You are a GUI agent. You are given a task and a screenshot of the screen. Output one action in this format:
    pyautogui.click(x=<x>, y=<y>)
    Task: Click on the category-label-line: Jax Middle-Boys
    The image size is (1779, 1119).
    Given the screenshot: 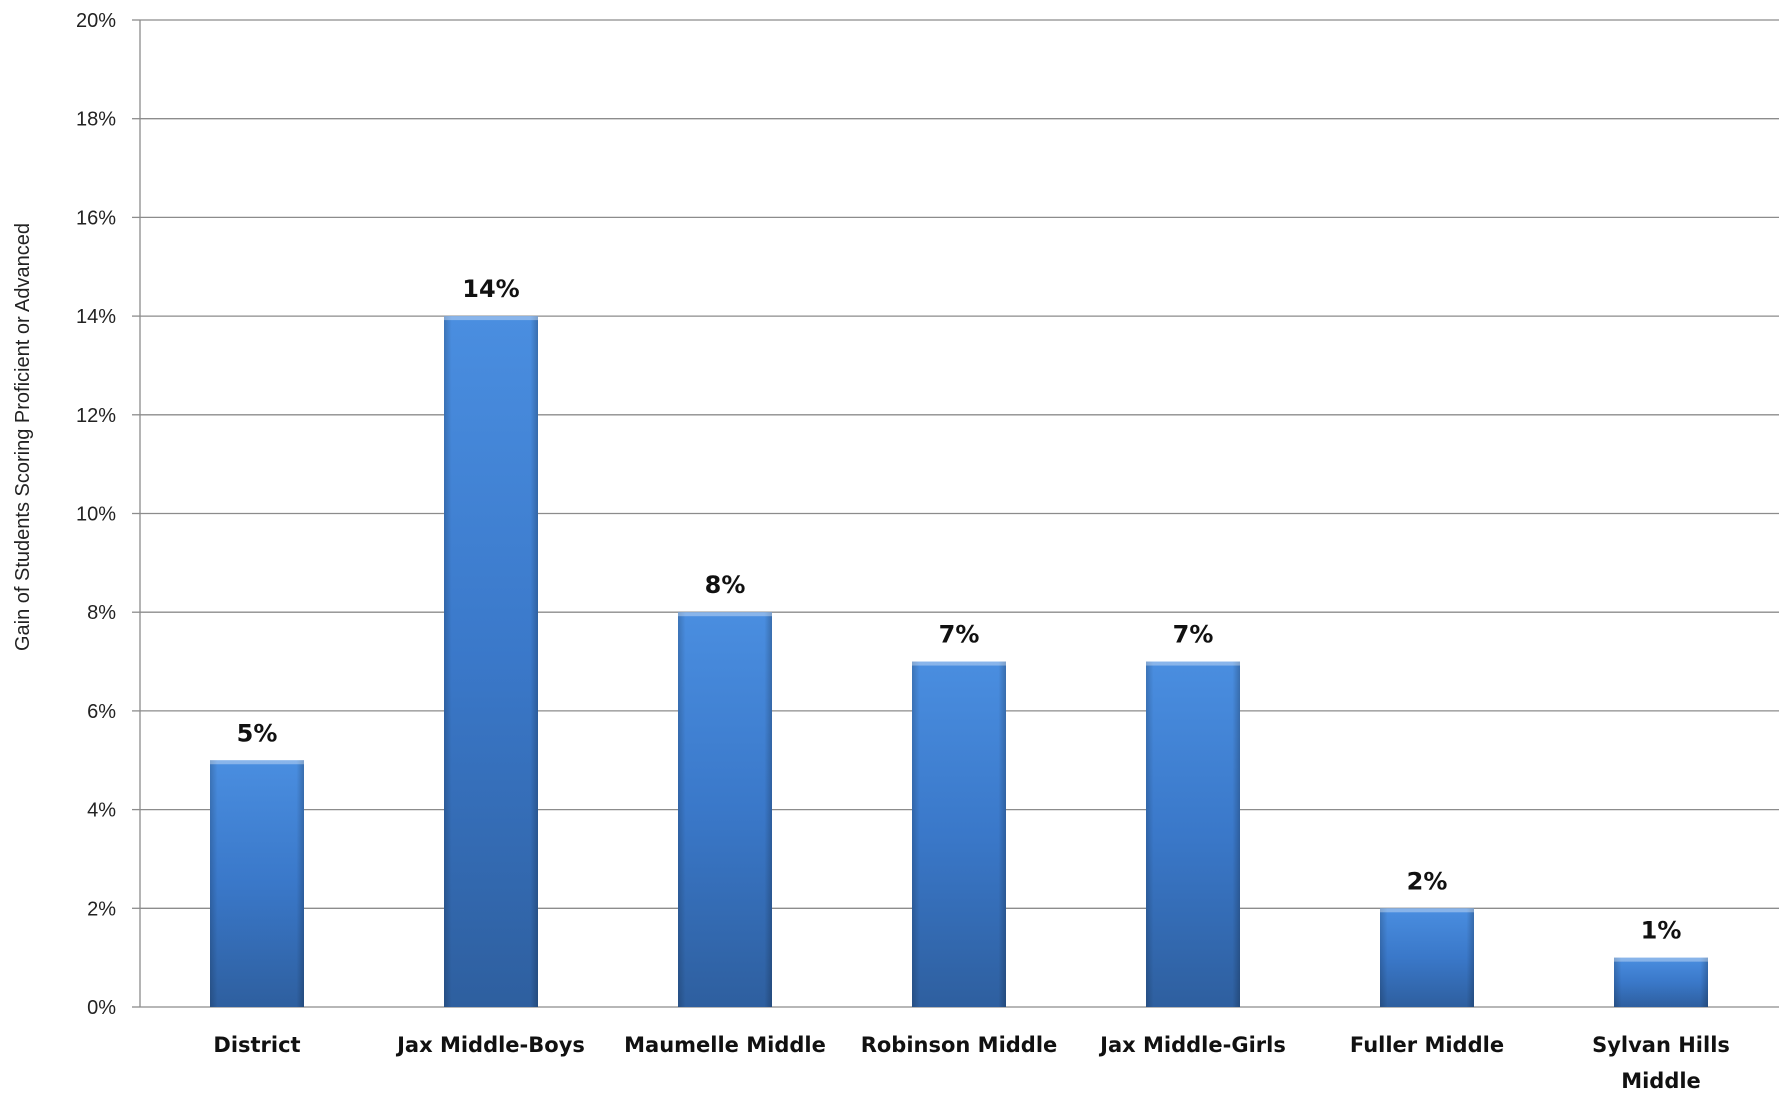 What is the action you would take?
    pyautogui.click(x=490, y=1045)
    